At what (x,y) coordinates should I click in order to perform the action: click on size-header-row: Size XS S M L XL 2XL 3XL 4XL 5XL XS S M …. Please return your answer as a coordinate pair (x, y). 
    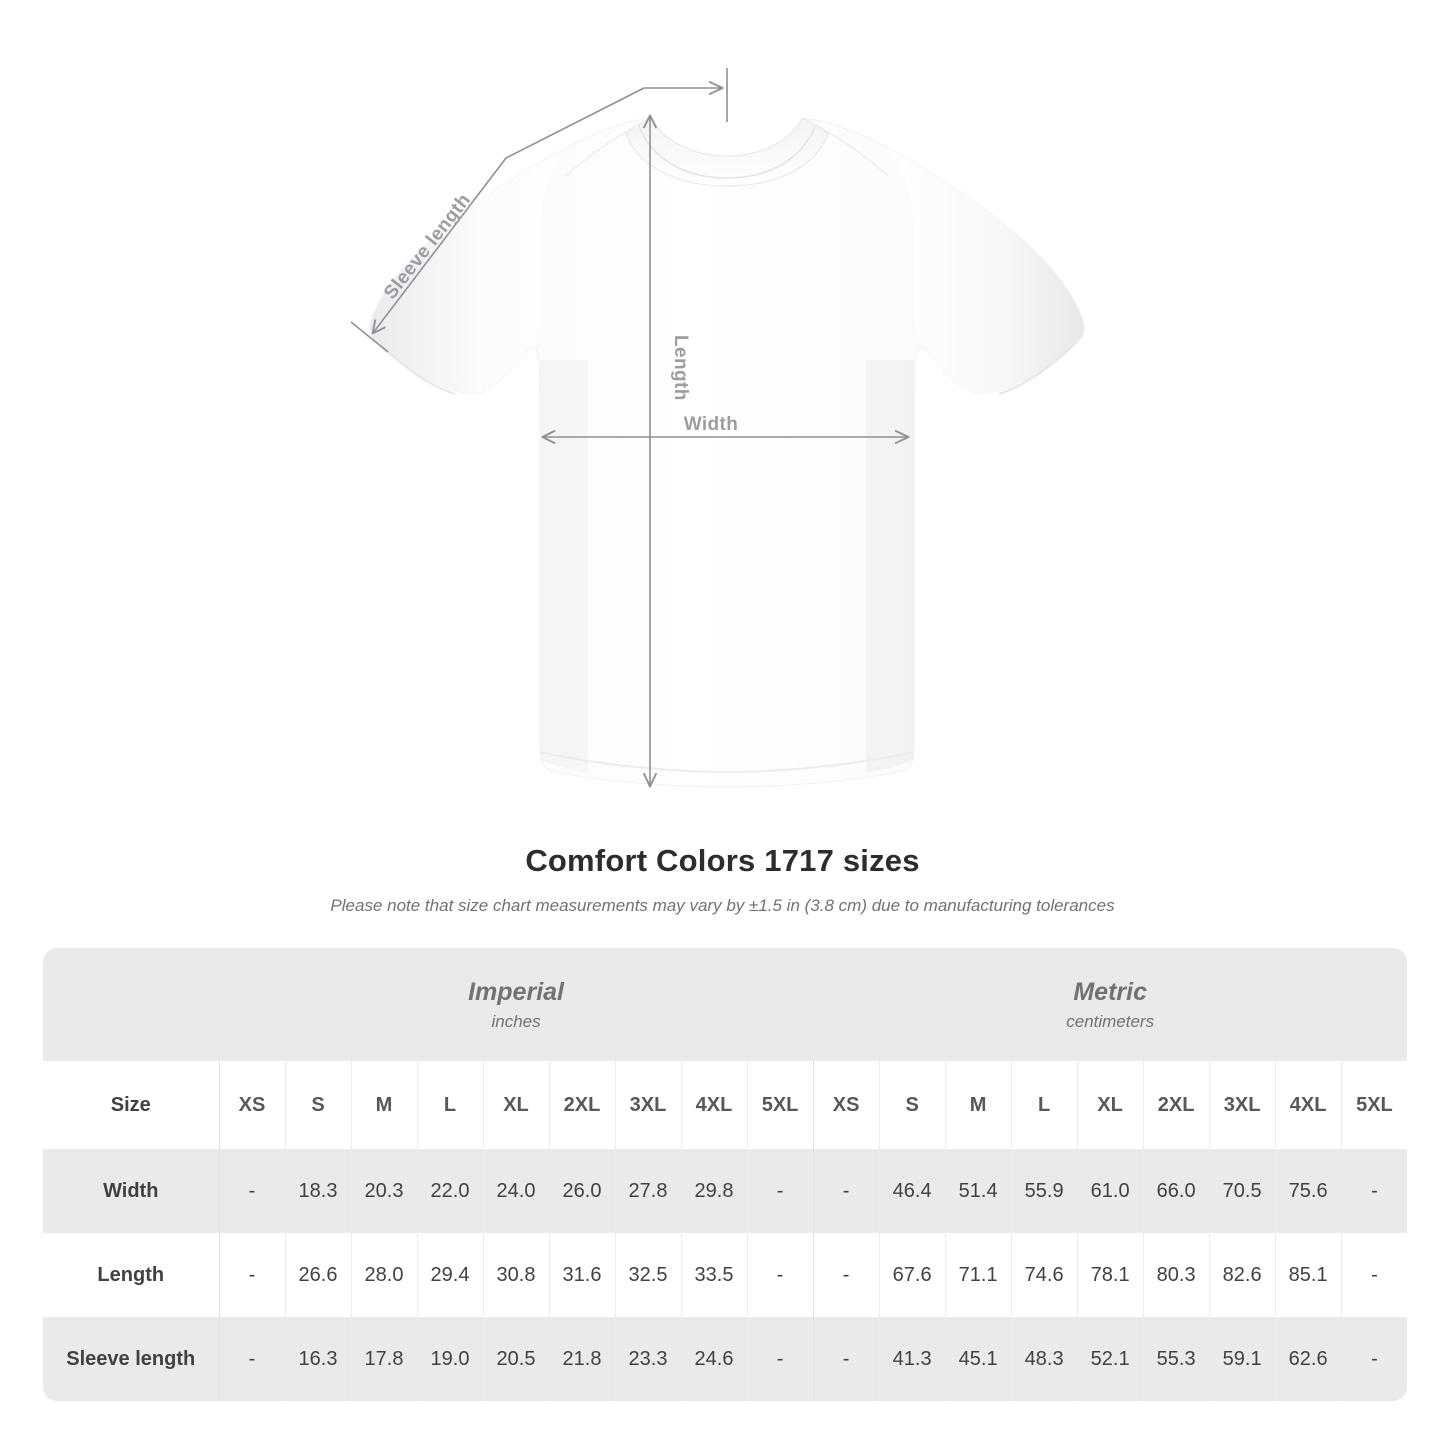
    Looking at the image, I should click on (725, 1105).